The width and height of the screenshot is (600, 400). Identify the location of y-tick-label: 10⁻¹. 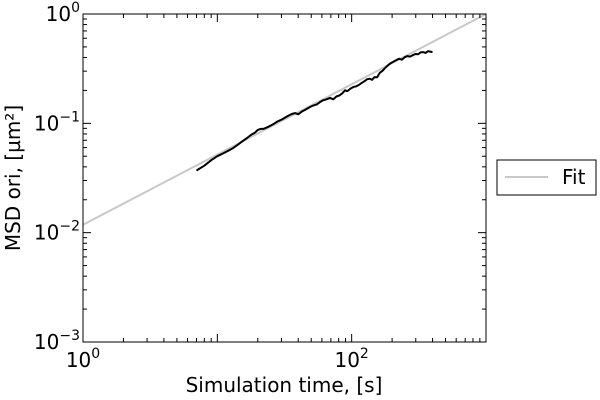
(57, 122).